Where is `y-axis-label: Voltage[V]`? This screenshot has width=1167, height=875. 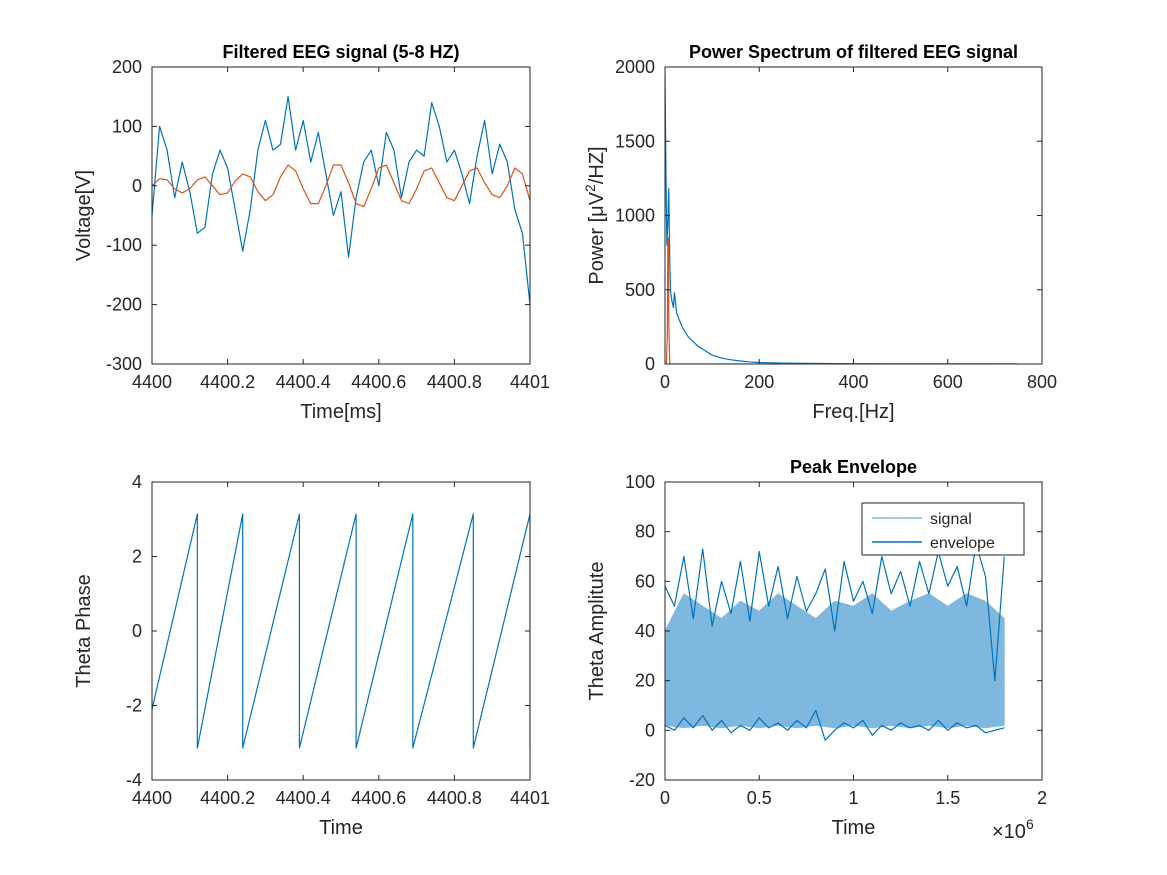 y-axis-label: Voltage[V] is located at coordinates (84, 215).